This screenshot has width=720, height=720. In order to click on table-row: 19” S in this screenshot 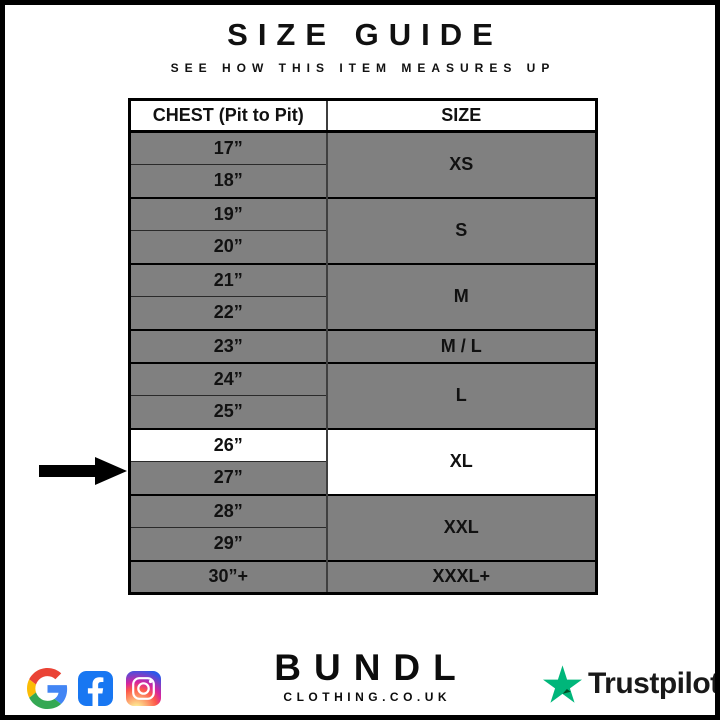, I will do `click(363, 230)`.